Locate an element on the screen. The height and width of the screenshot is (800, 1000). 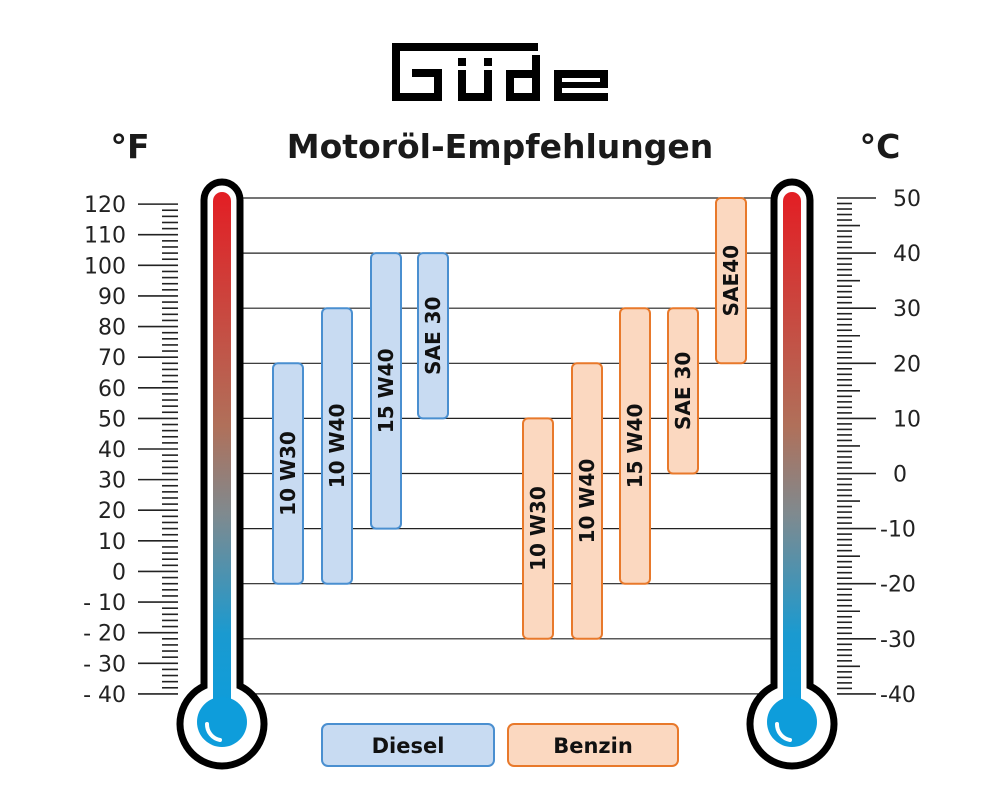
celsius-tick-label: 0 is located at coordinates (900, 475).